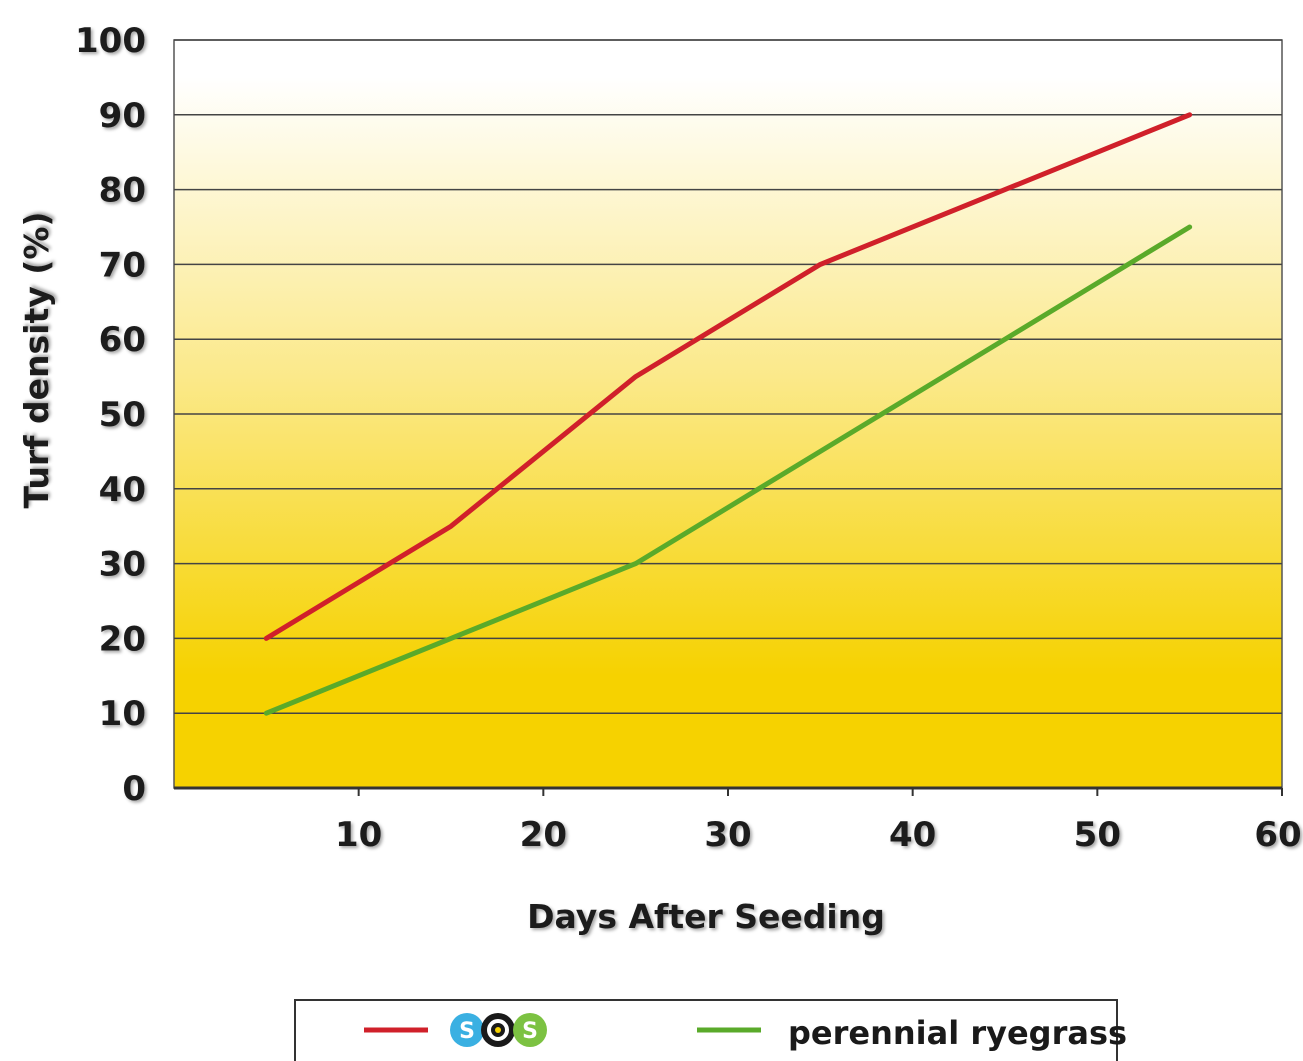 This screenshot has height=1061, width=1303. I want to click on sos-logo-icon: S S, so click(498, 1030).